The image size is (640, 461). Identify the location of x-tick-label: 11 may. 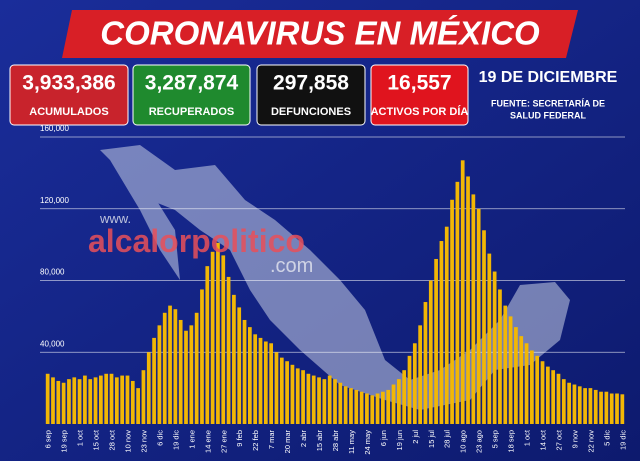
(351, 442).